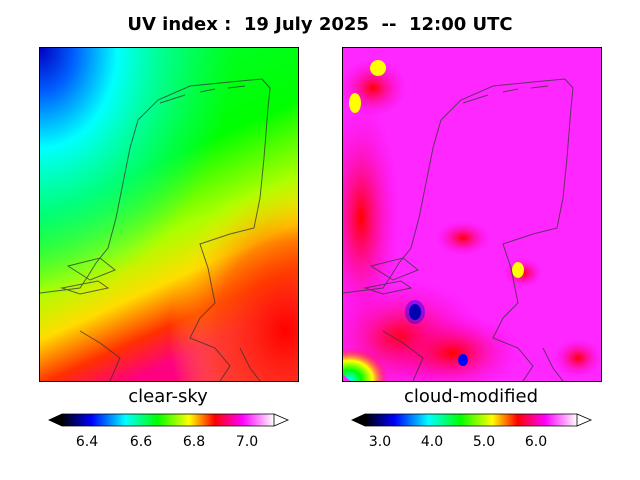  Describe the element at coordinates (247, 442) in the screenshot. I see `colorbar-tick-label: 7.0` at that location.